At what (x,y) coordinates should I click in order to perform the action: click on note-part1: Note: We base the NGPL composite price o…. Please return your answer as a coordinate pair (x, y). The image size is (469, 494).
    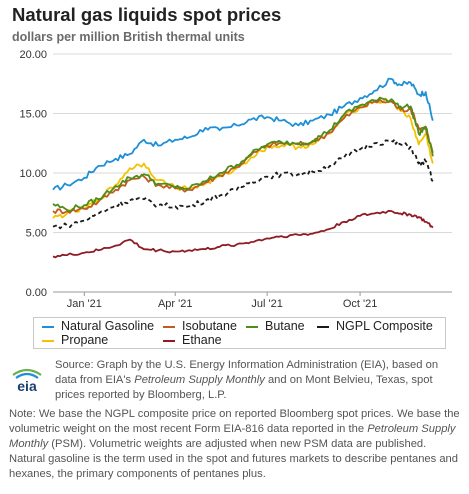
    Looking at the image, I should click on (234, 421).